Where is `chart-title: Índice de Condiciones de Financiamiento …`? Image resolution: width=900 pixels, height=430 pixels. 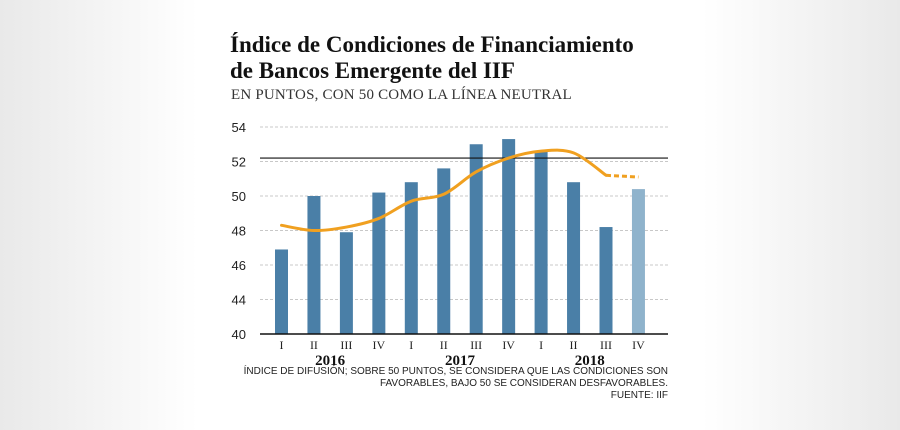 chart-title: Índice de Condiciones de Financiamiento … is located at coordinates (460, 58).